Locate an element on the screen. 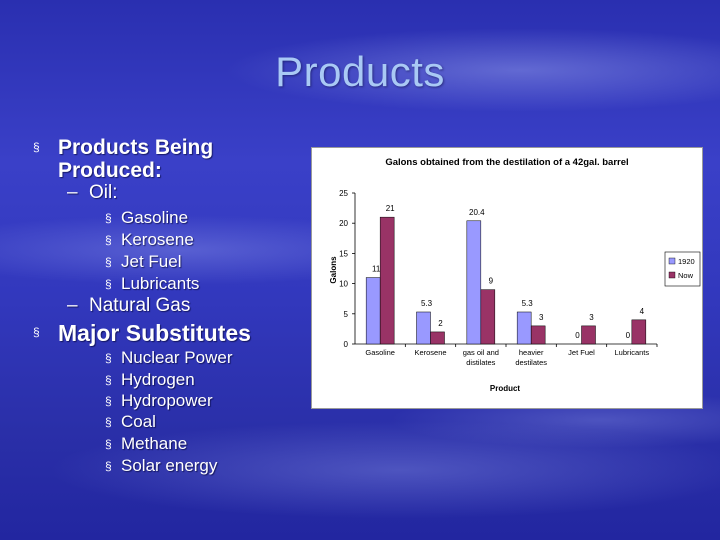 Image resolution: width=720 pixels, height=540 pixels. x-tick-label: Kerosene is located at coordinates (430, 352).